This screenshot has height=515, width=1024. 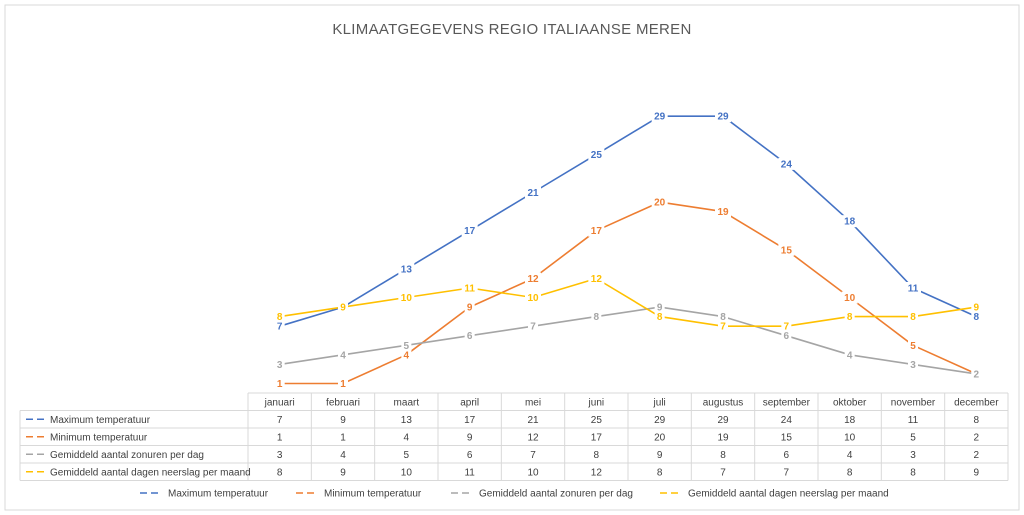 I want to click on data-label-minimum-temperatuur: 20, so click(x=660, y=203).